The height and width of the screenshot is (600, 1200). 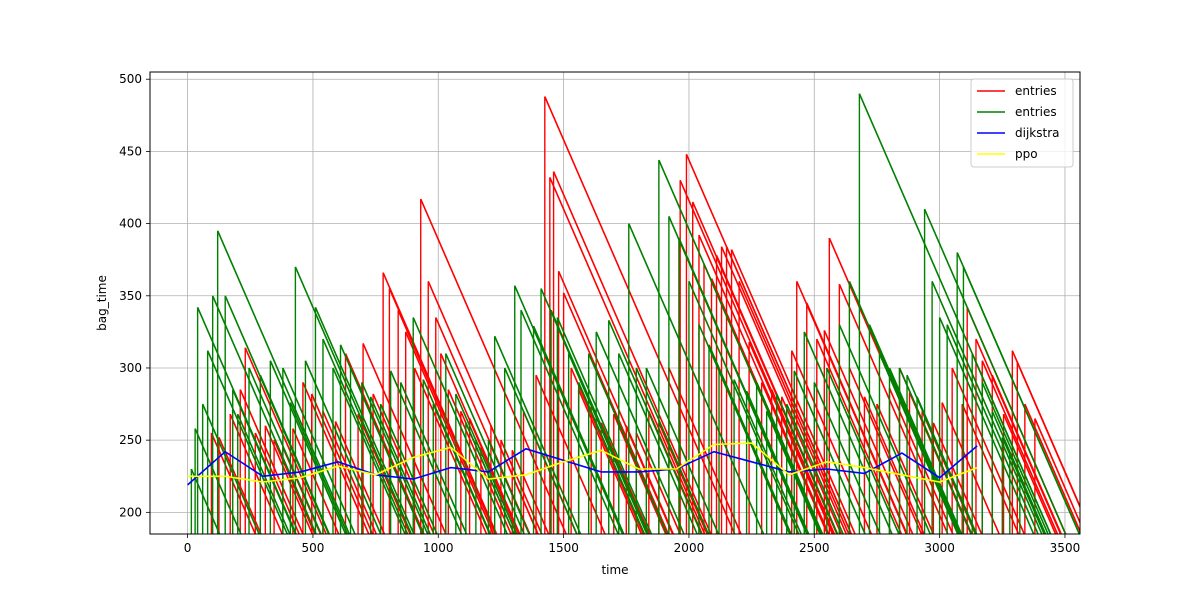 I want to click on y-tick-label: 450, so click(x=130, y=151).